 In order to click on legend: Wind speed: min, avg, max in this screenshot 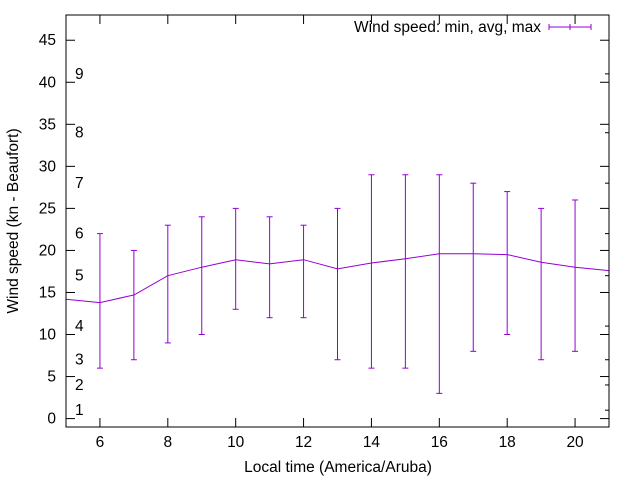, I will do `click(473, 27)`.